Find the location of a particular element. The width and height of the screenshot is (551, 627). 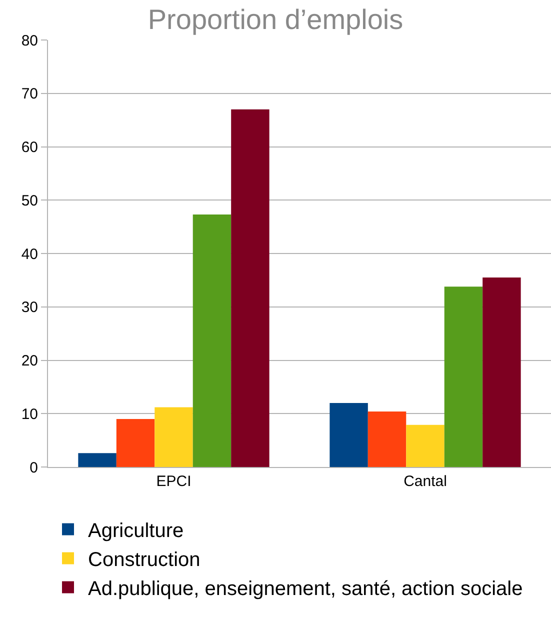

y-tick-label: 70 is located at coordinates (29, 94).